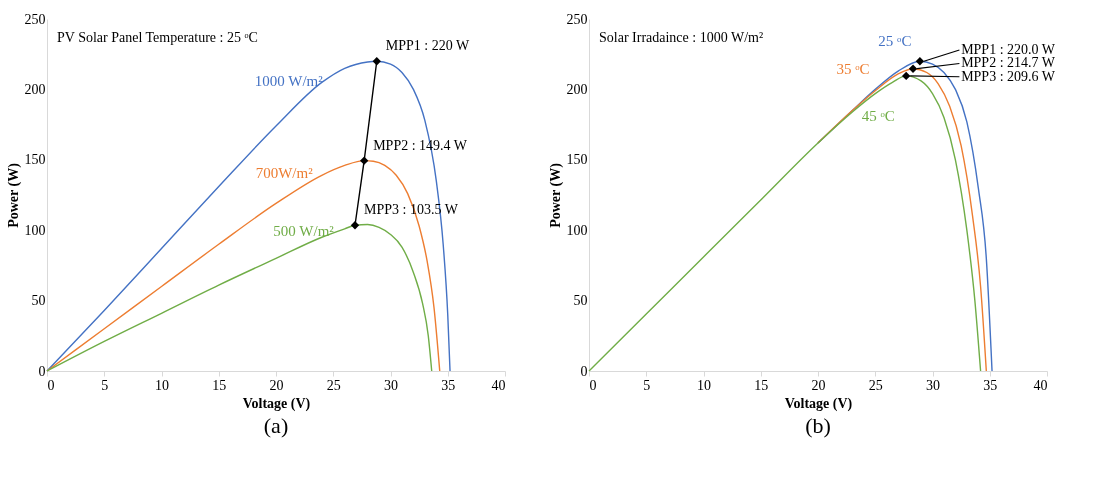  What do you see at coordinates (878, 115) in the screenshot?
I see `series-label: 45 ᵒC` at bounding box center [878, 115].